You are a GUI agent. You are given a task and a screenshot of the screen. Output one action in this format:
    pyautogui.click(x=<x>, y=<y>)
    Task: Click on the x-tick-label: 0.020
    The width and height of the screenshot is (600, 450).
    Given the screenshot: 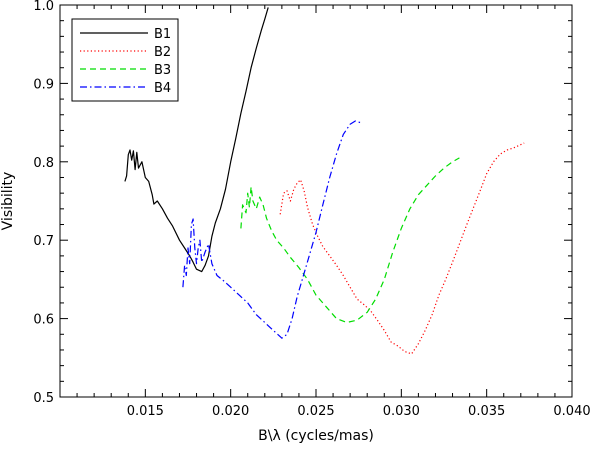 What is the action you would take?
    pyautogui.click(x=230, y=411)
    